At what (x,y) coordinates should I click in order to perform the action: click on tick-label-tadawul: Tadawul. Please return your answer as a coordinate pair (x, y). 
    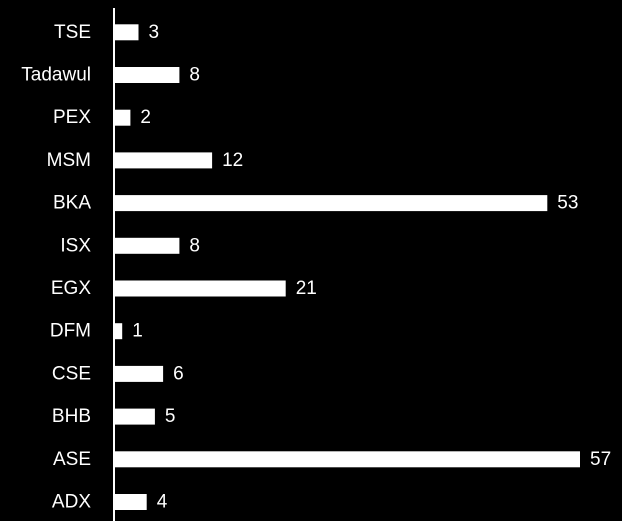
    Looking at the image, I should click on (56, 75).